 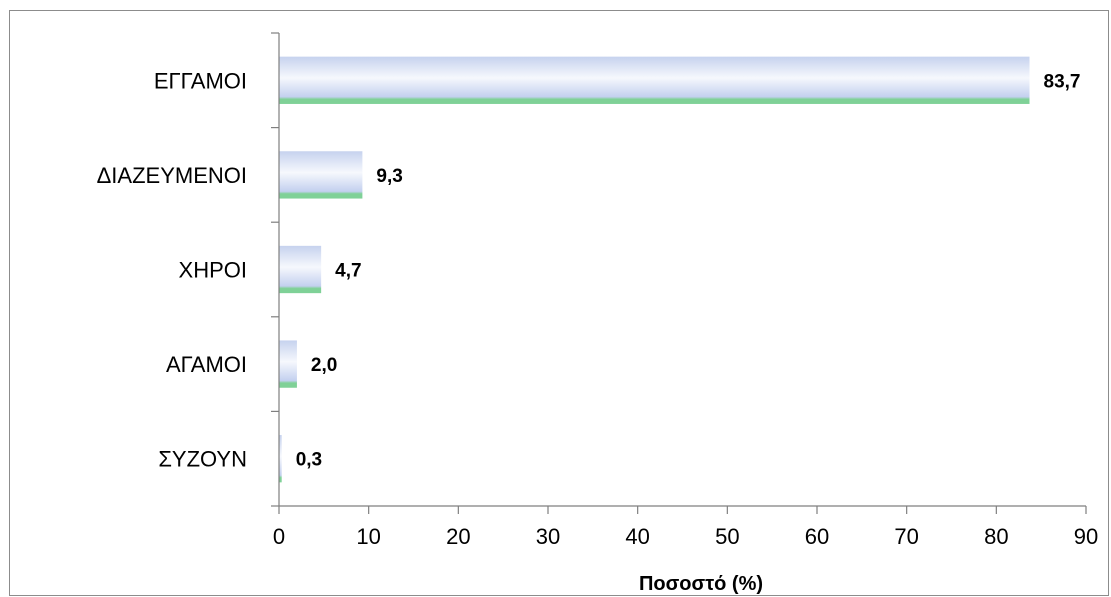 I want to click on x-tick-label-50: 50, so click(x=727, y=536).